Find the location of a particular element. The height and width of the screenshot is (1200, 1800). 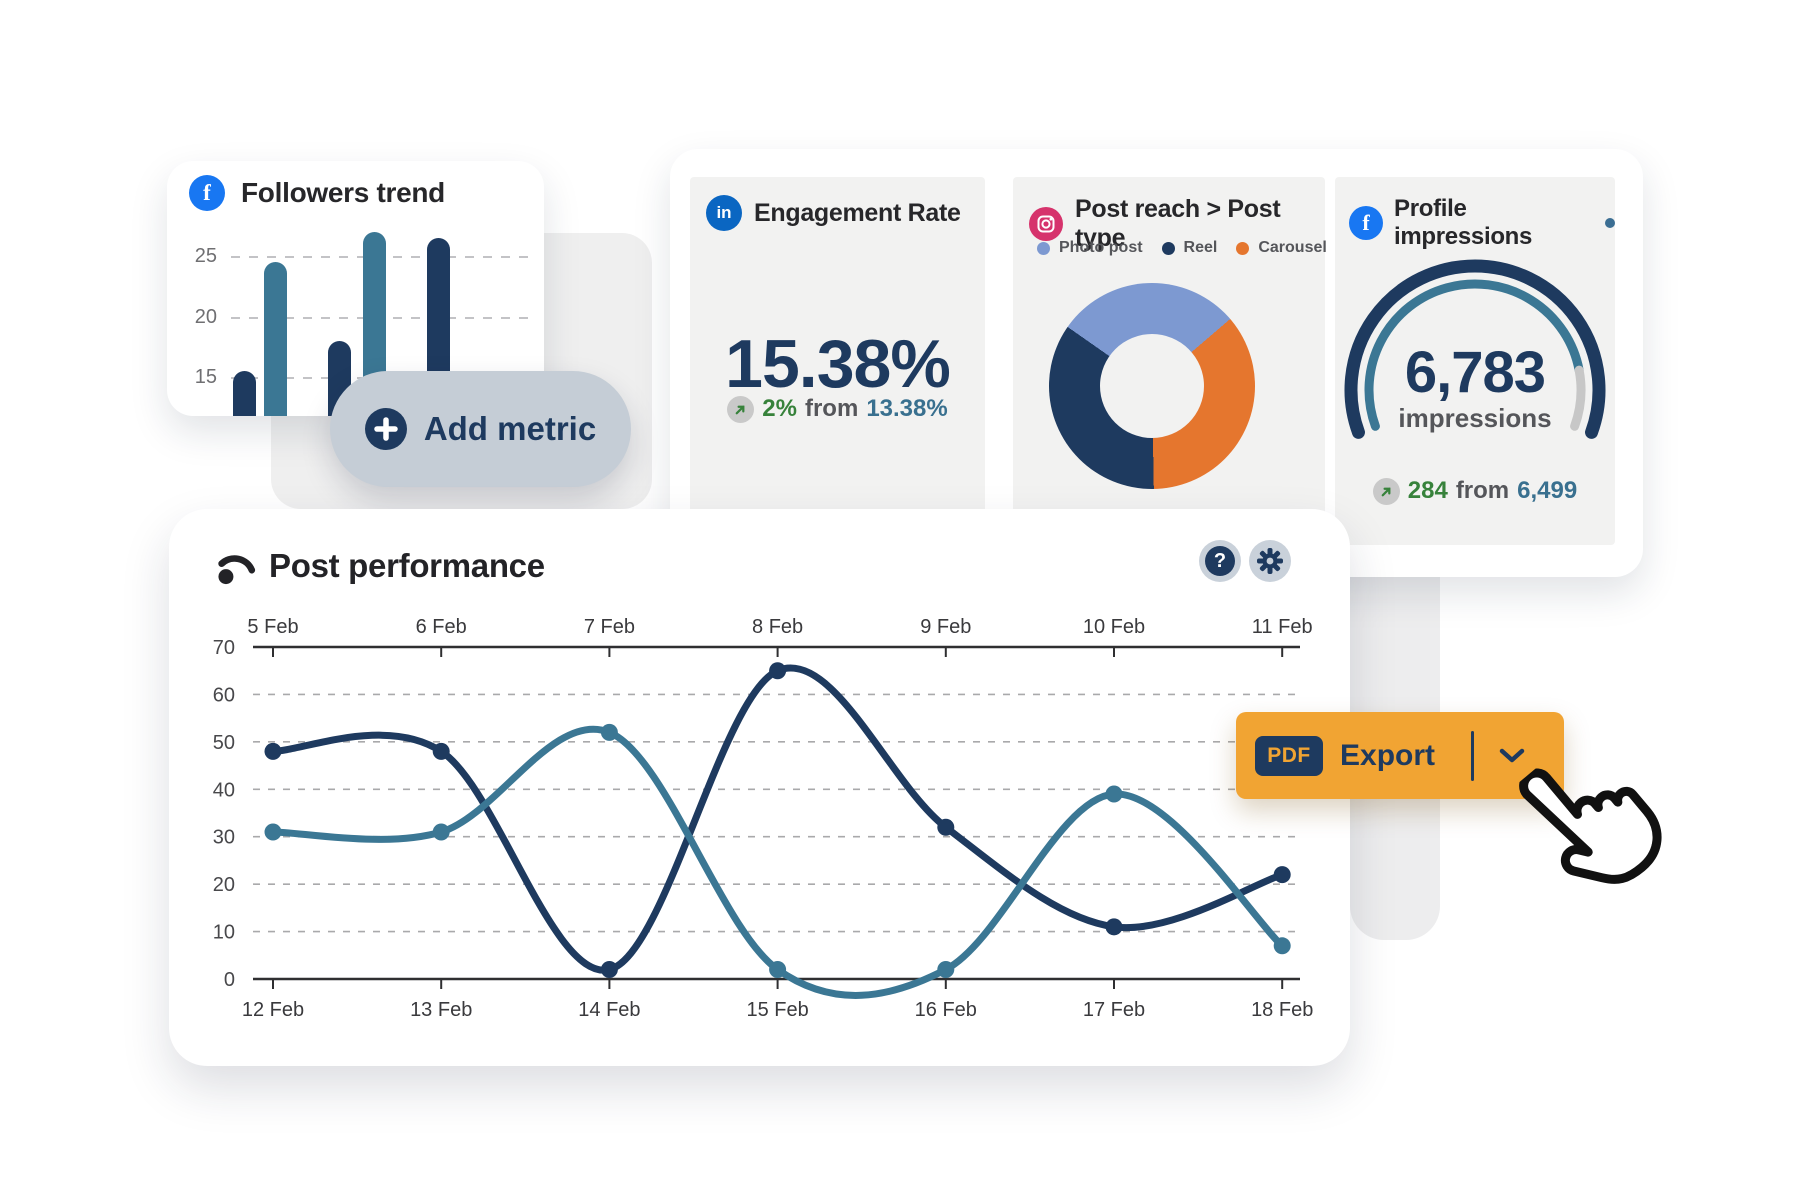

engagement-card-title: Engagement Rate is located at coordinates (857, 212).